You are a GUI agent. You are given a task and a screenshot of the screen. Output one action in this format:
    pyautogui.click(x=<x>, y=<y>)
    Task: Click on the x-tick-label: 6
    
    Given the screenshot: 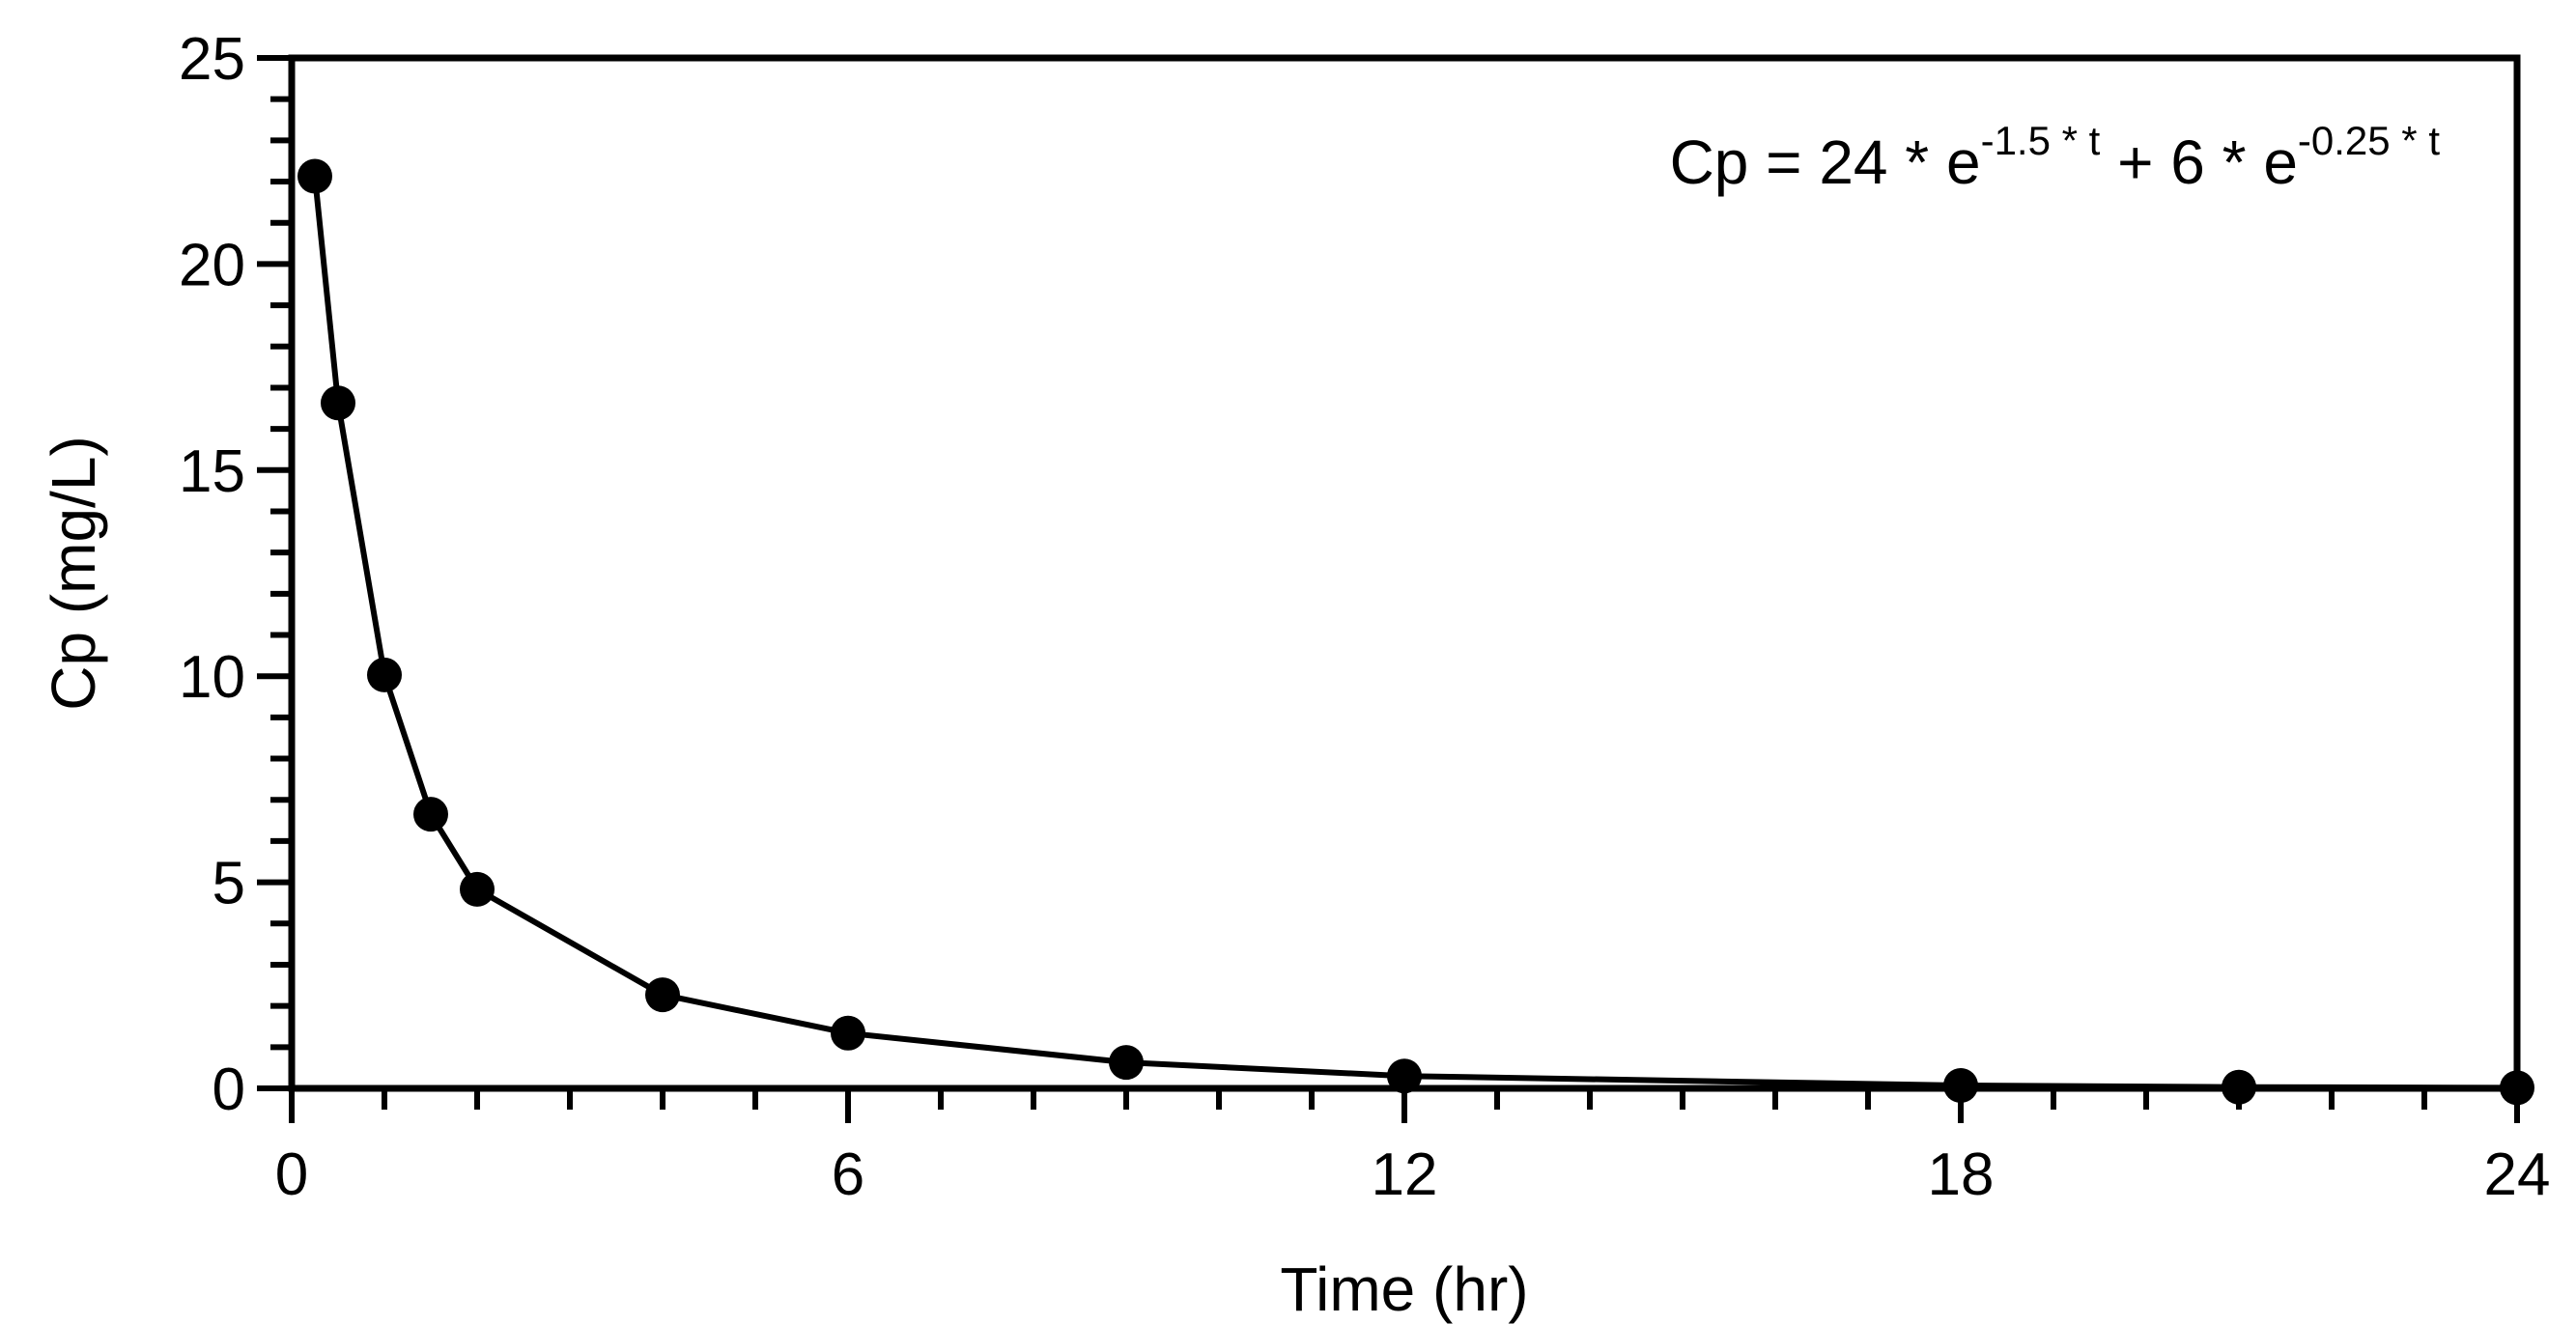 What is the action you would take?
    pyautogui.click(x=848, y=1174)
    